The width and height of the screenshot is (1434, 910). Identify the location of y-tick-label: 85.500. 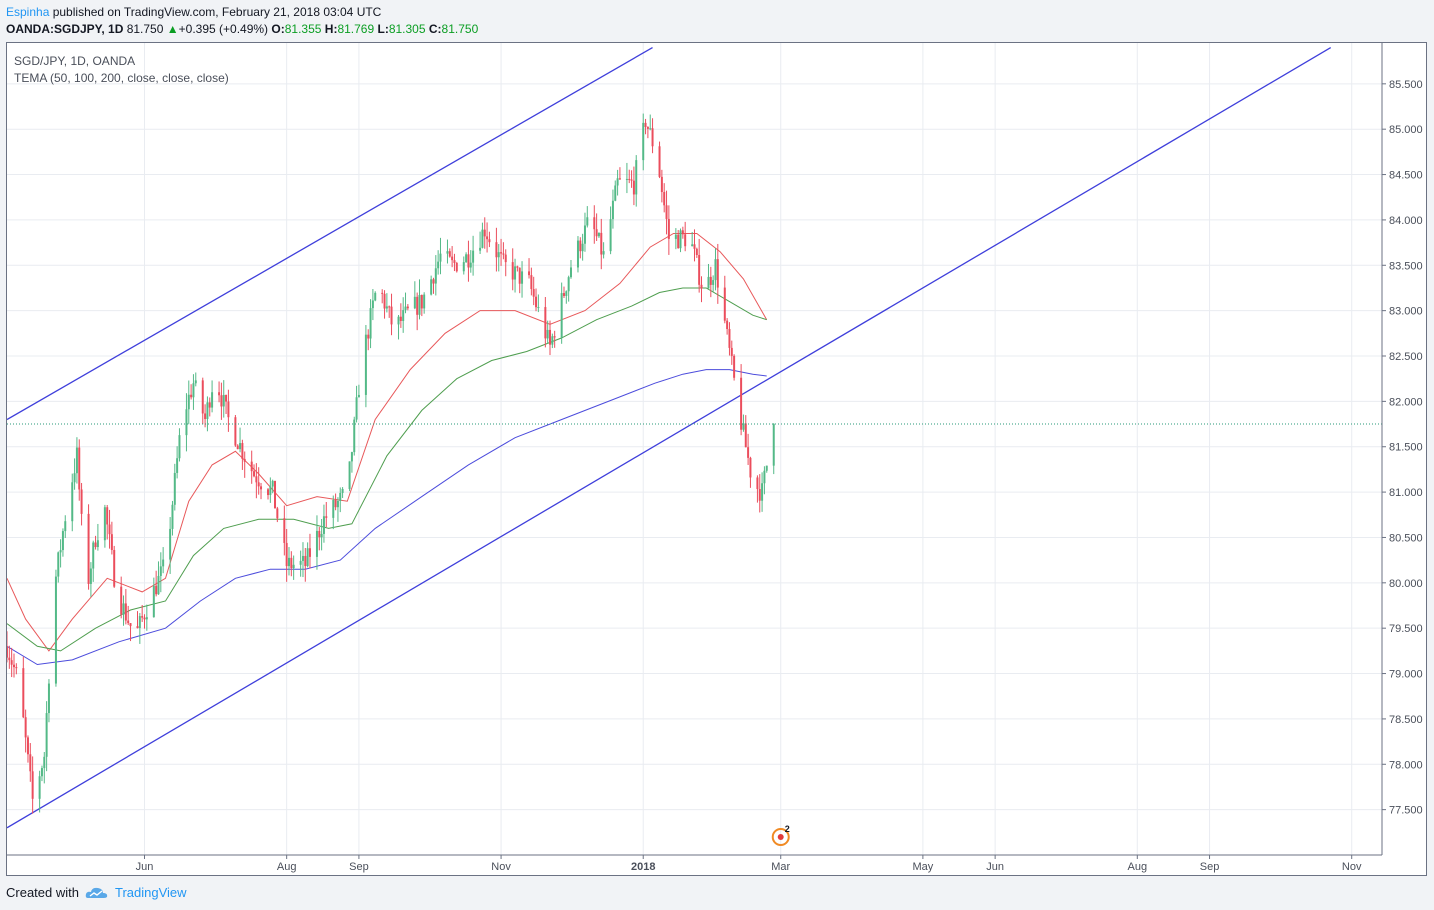
(1406, 85).